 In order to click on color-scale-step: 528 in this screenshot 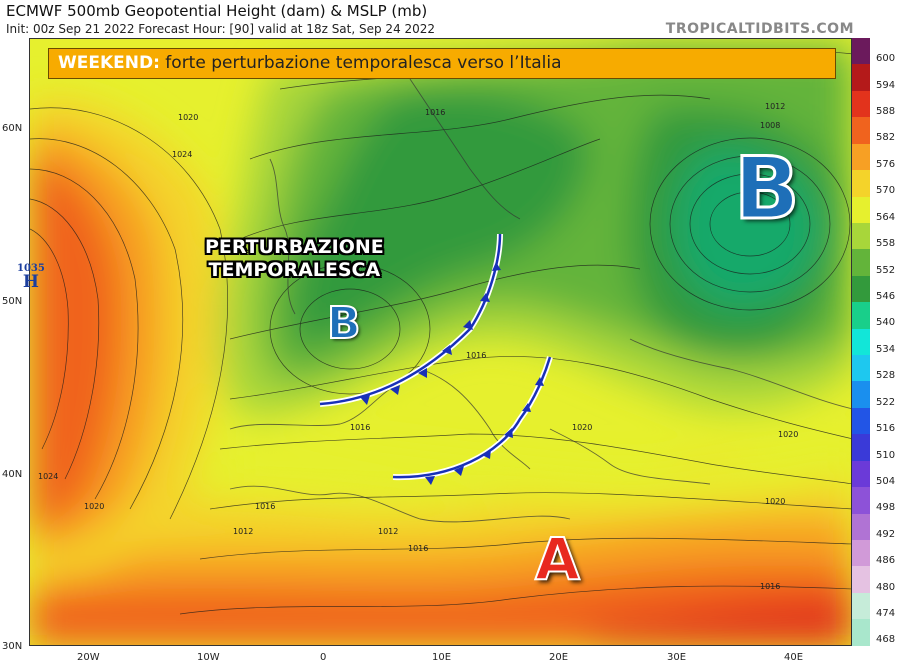, I will do `click(876, 368)`.